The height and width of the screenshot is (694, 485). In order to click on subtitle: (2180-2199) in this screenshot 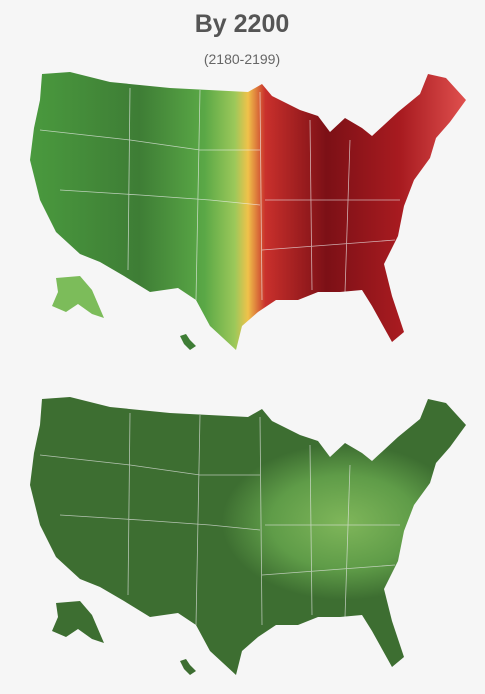, I will do `click(242, 59)`.